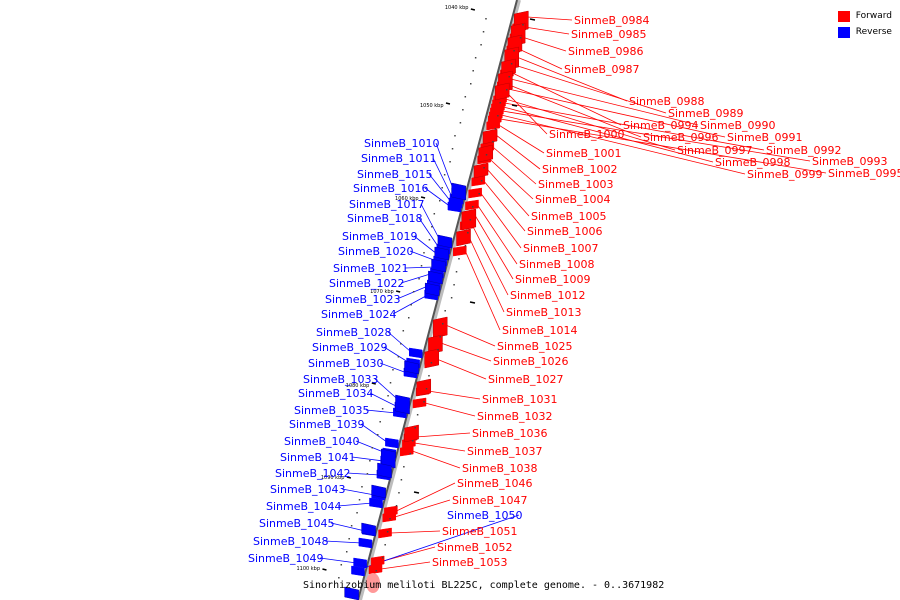  Describe the element at coordinates (391, 188) in the screenshot. I see `gene-label: SinmeB_1016` at that location.